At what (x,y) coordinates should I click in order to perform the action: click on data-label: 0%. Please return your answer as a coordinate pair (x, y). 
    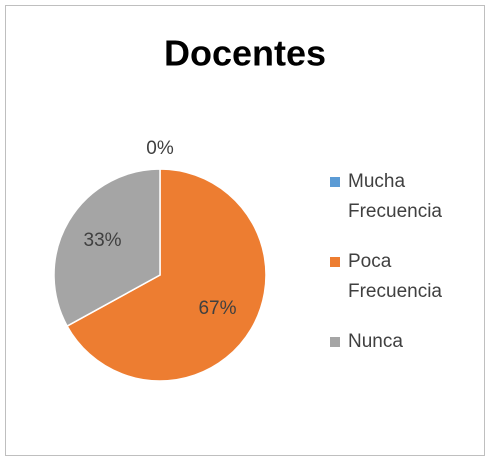
    Looking at the image, I should click on (160, 148).